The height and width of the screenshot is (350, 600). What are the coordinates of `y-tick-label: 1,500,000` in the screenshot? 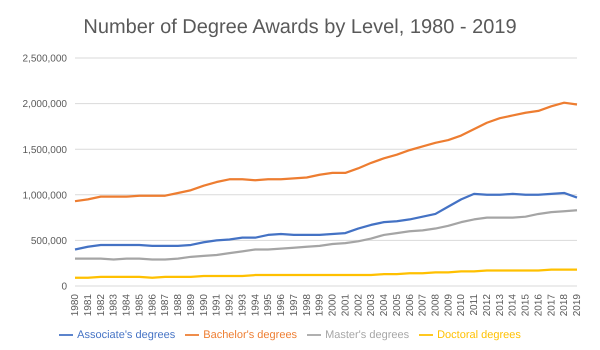 It's located at (45, 150).